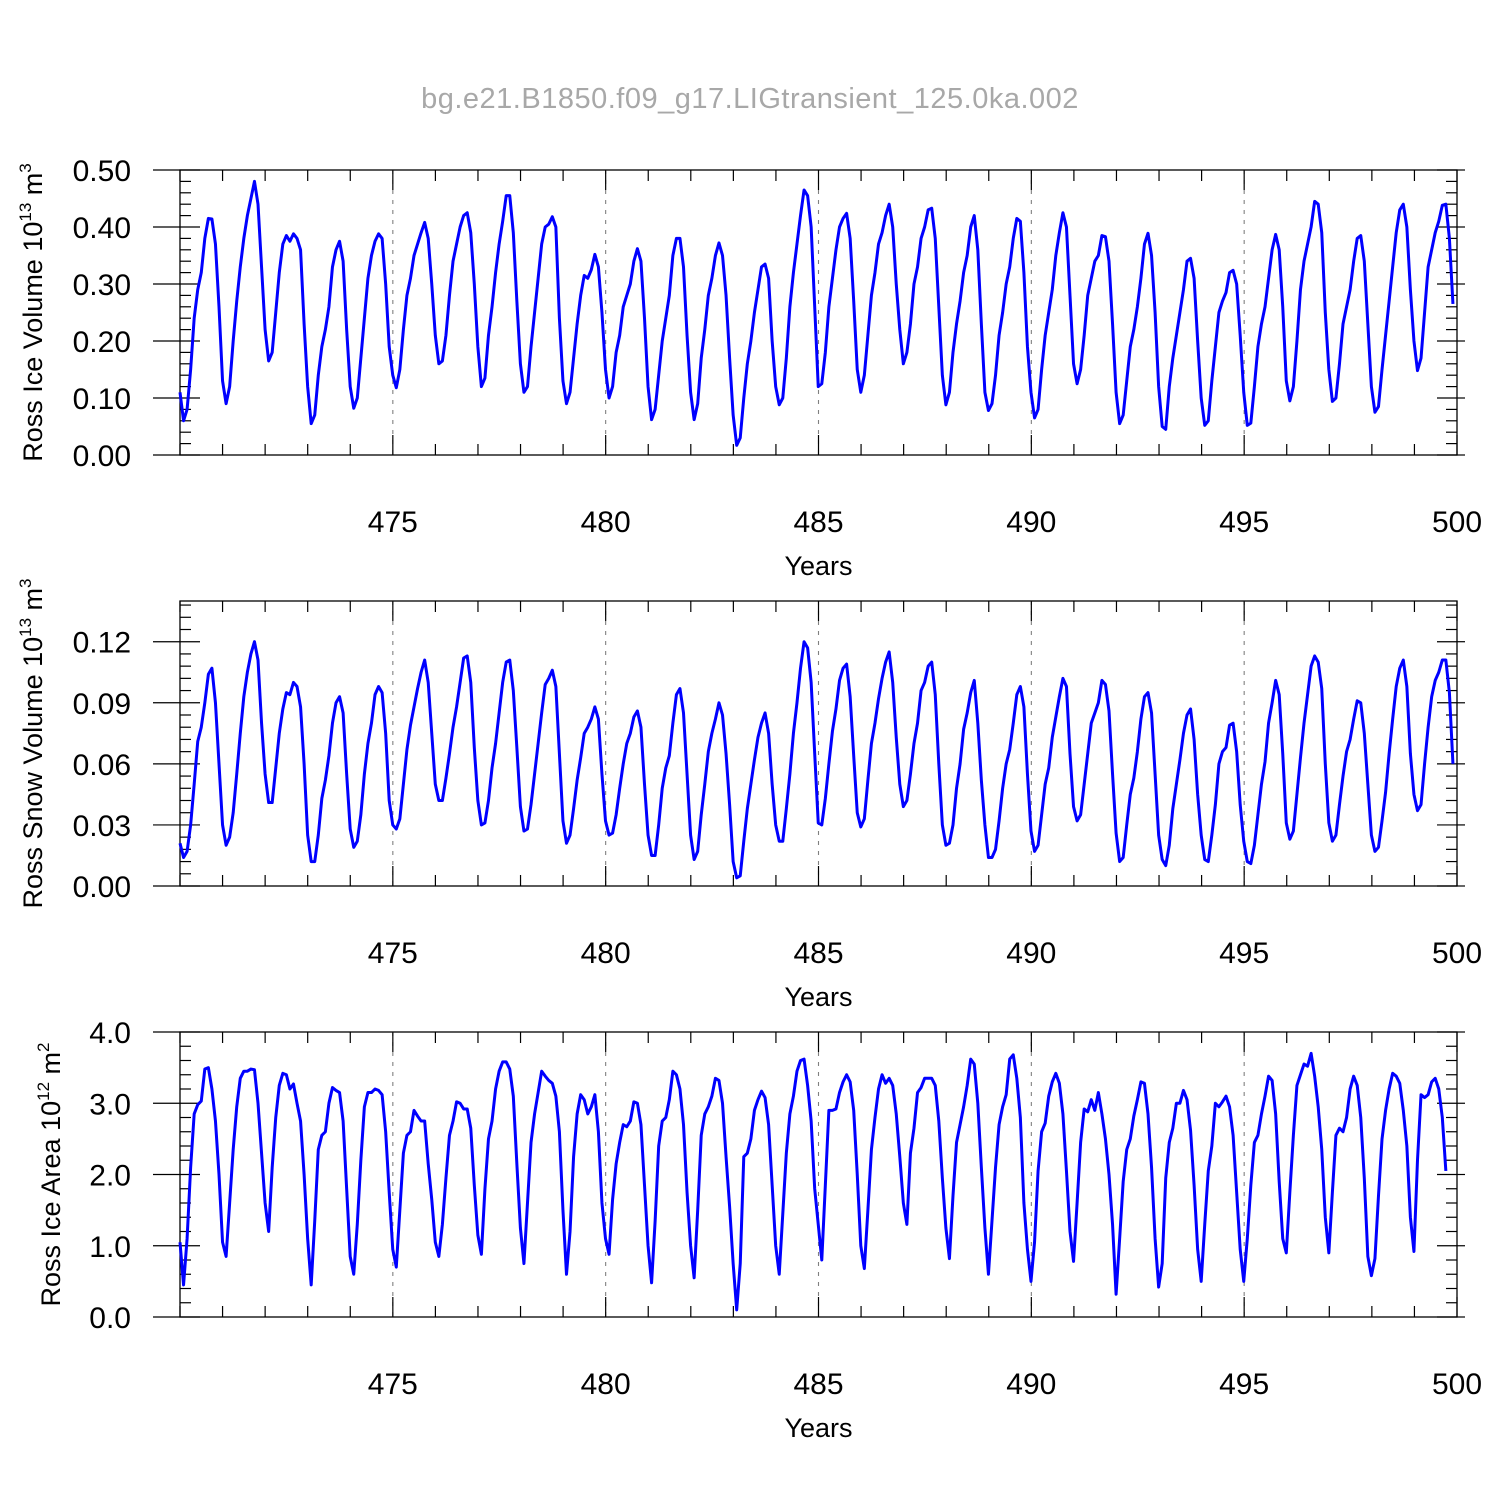 This screenshot has height=1500, width=1500. I want to click on y-tick-label: 0.10, so click(102, 399).